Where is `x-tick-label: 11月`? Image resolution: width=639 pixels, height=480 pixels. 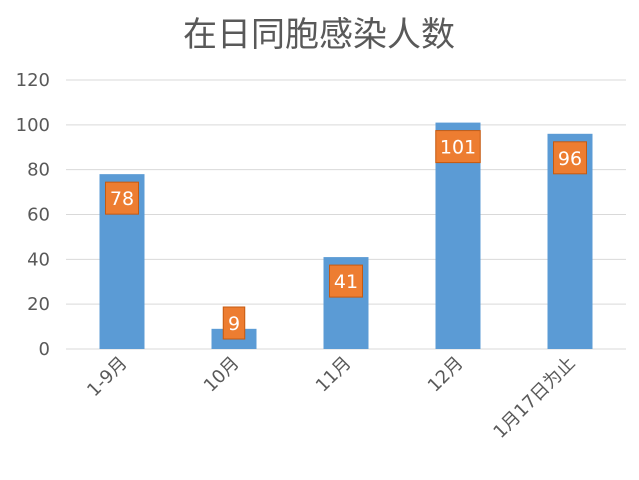 x-tick-label: 11月 is located at coordinates (334, 375).